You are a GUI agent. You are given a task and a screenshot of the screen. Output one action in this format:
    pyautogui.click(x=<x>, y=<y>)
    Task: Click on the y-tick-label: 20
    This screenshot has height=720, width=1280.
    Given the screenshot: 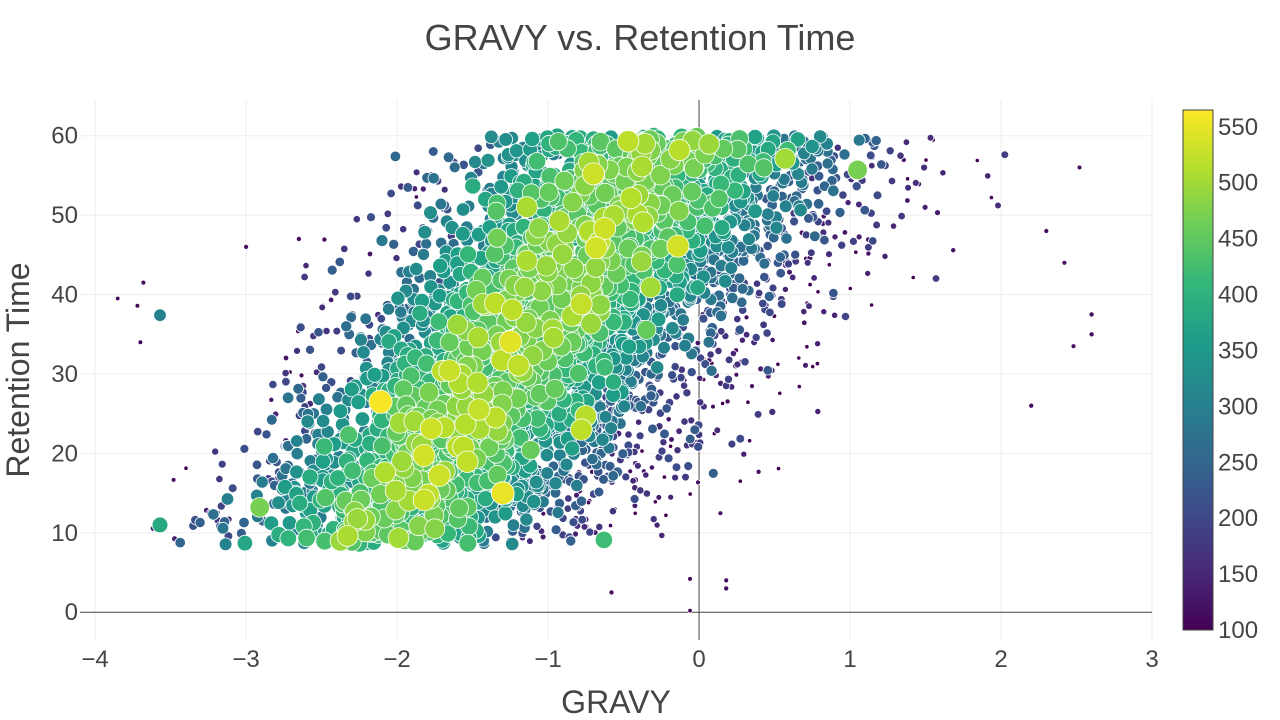 What is the action you would take?
    pyautogui.click(x=64, y=453)
    